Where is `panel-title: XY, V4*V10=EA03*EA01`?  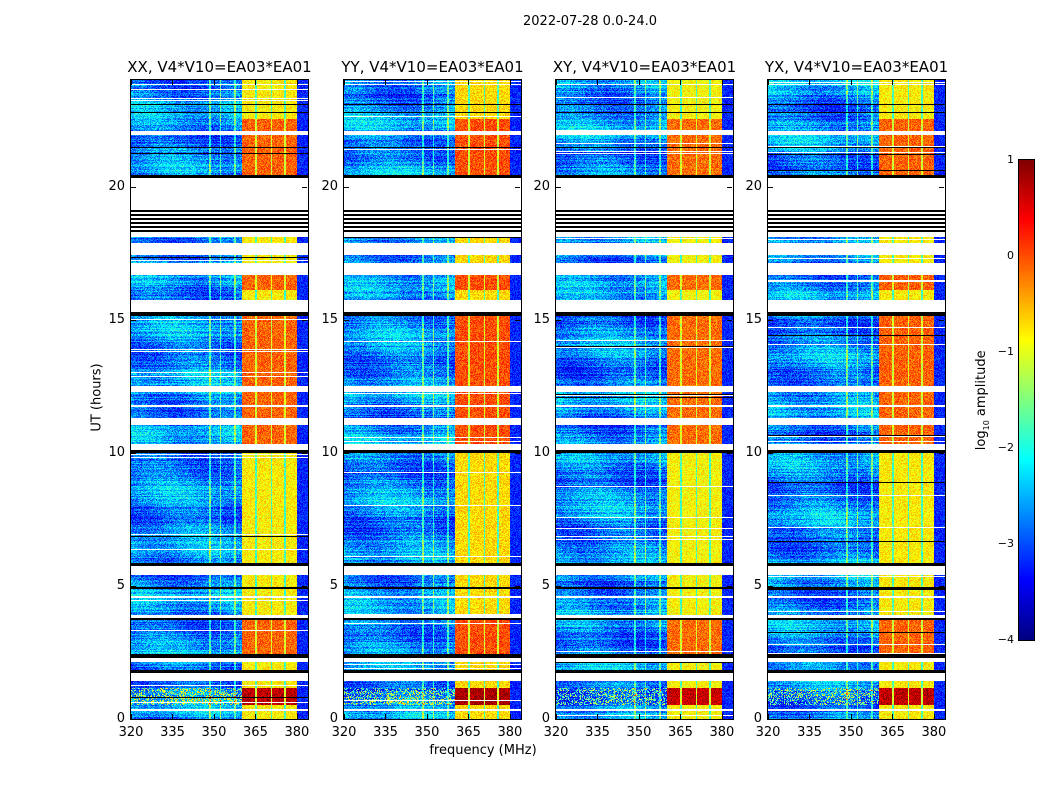 panel-title: XY, V4*V10=EA03*EA01 is located at coordinates (644, 67).